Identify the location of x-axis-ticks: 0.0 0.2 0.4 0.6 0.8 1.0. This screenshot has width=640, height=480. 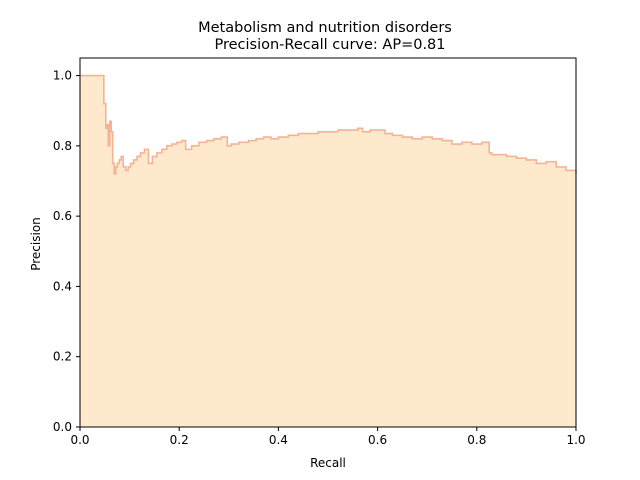
(328, 437).